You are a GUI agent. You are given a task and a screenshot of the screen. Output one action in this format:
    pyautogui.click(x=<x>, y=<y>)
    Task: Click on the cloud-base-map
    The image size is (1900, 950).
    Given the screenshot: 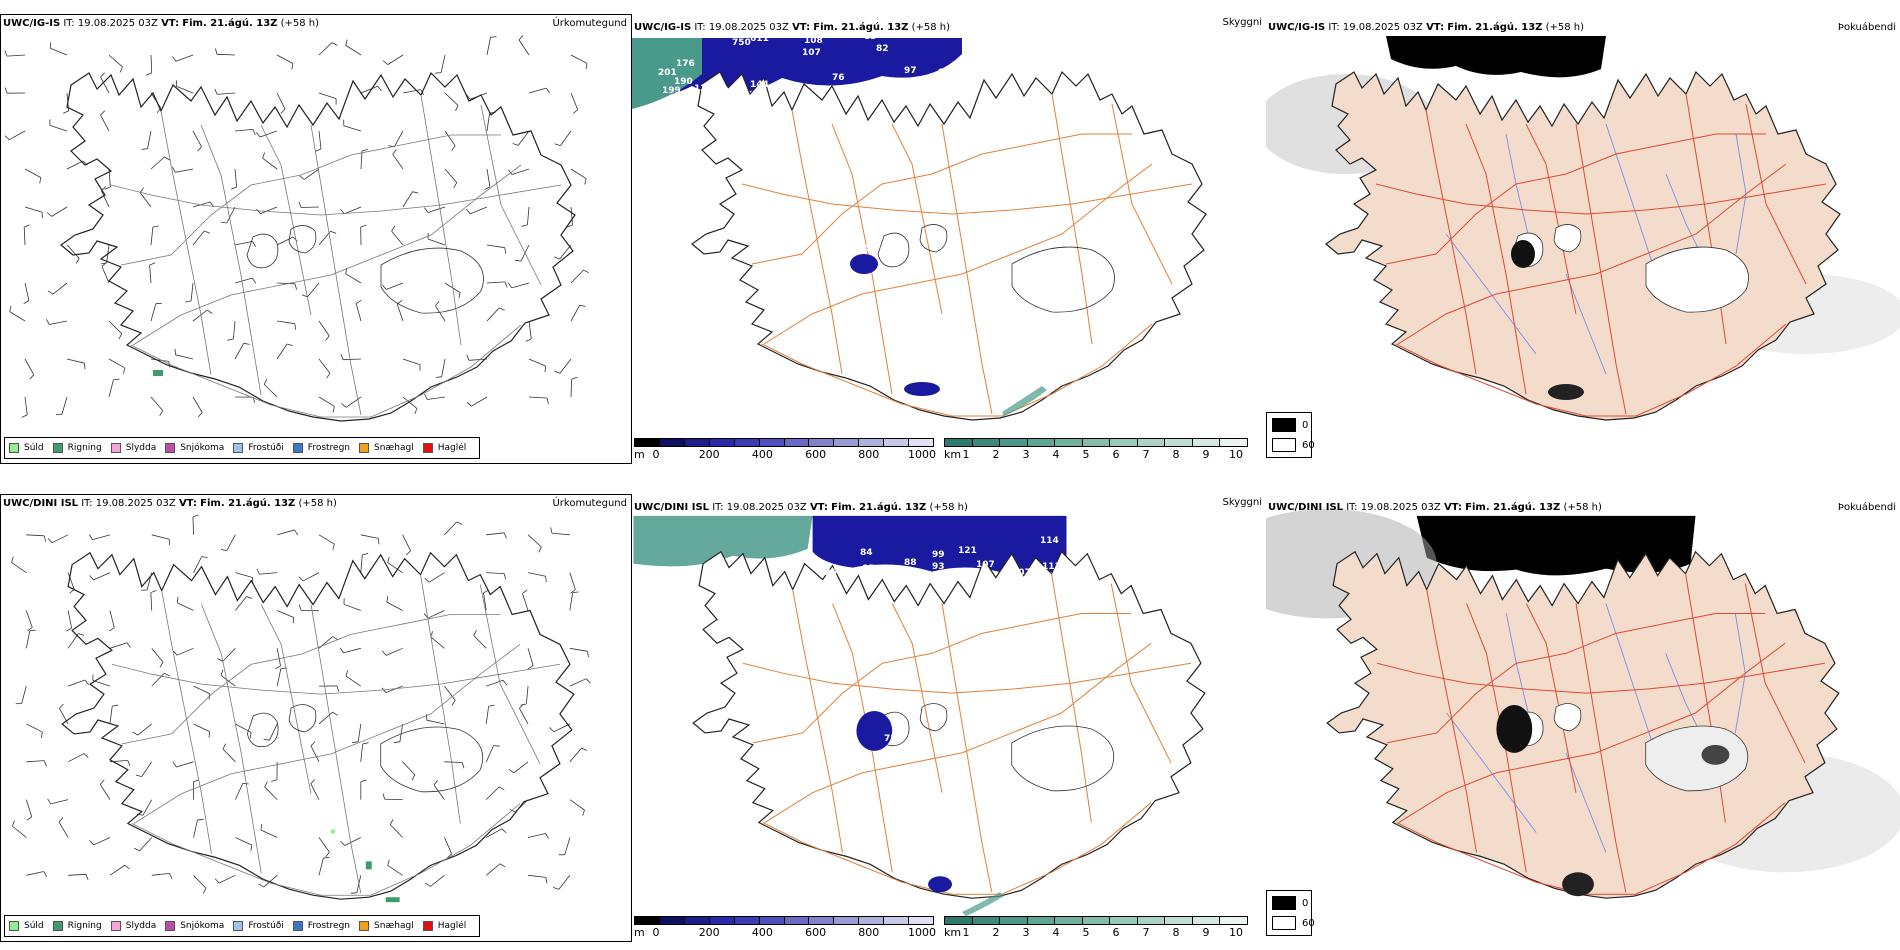 What is the action you would take?
    pyautogui.click(x=919, y=716)
    